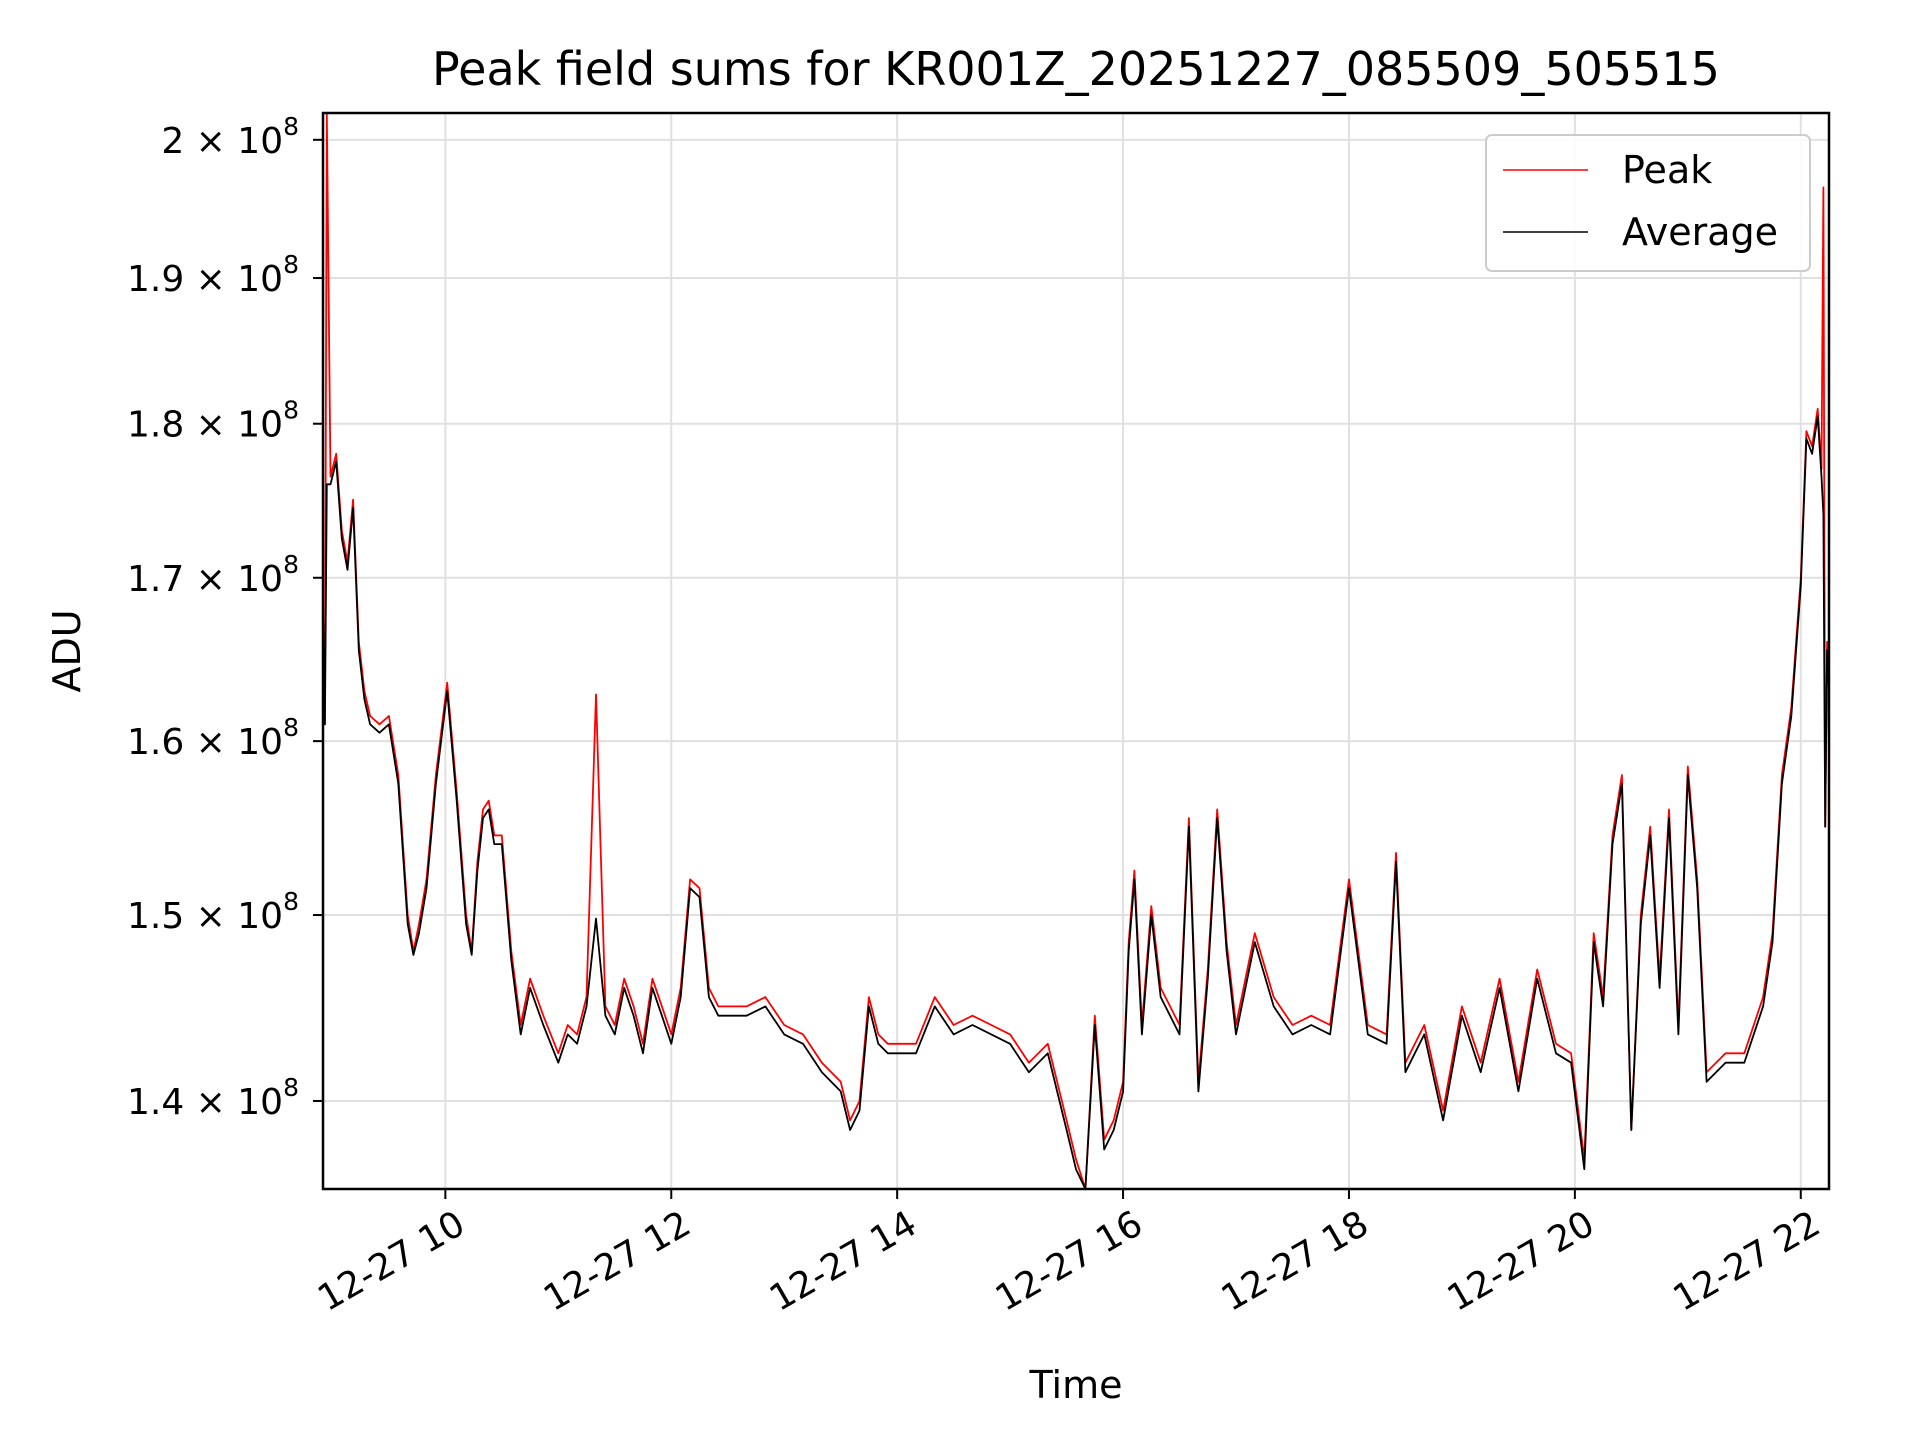 The image size is (1920, 1440). What do you see at coordinates (213, 738) in the screenshot?
I see `y-tick-label: 1.6 × 108` at bounding box center [213, 738].